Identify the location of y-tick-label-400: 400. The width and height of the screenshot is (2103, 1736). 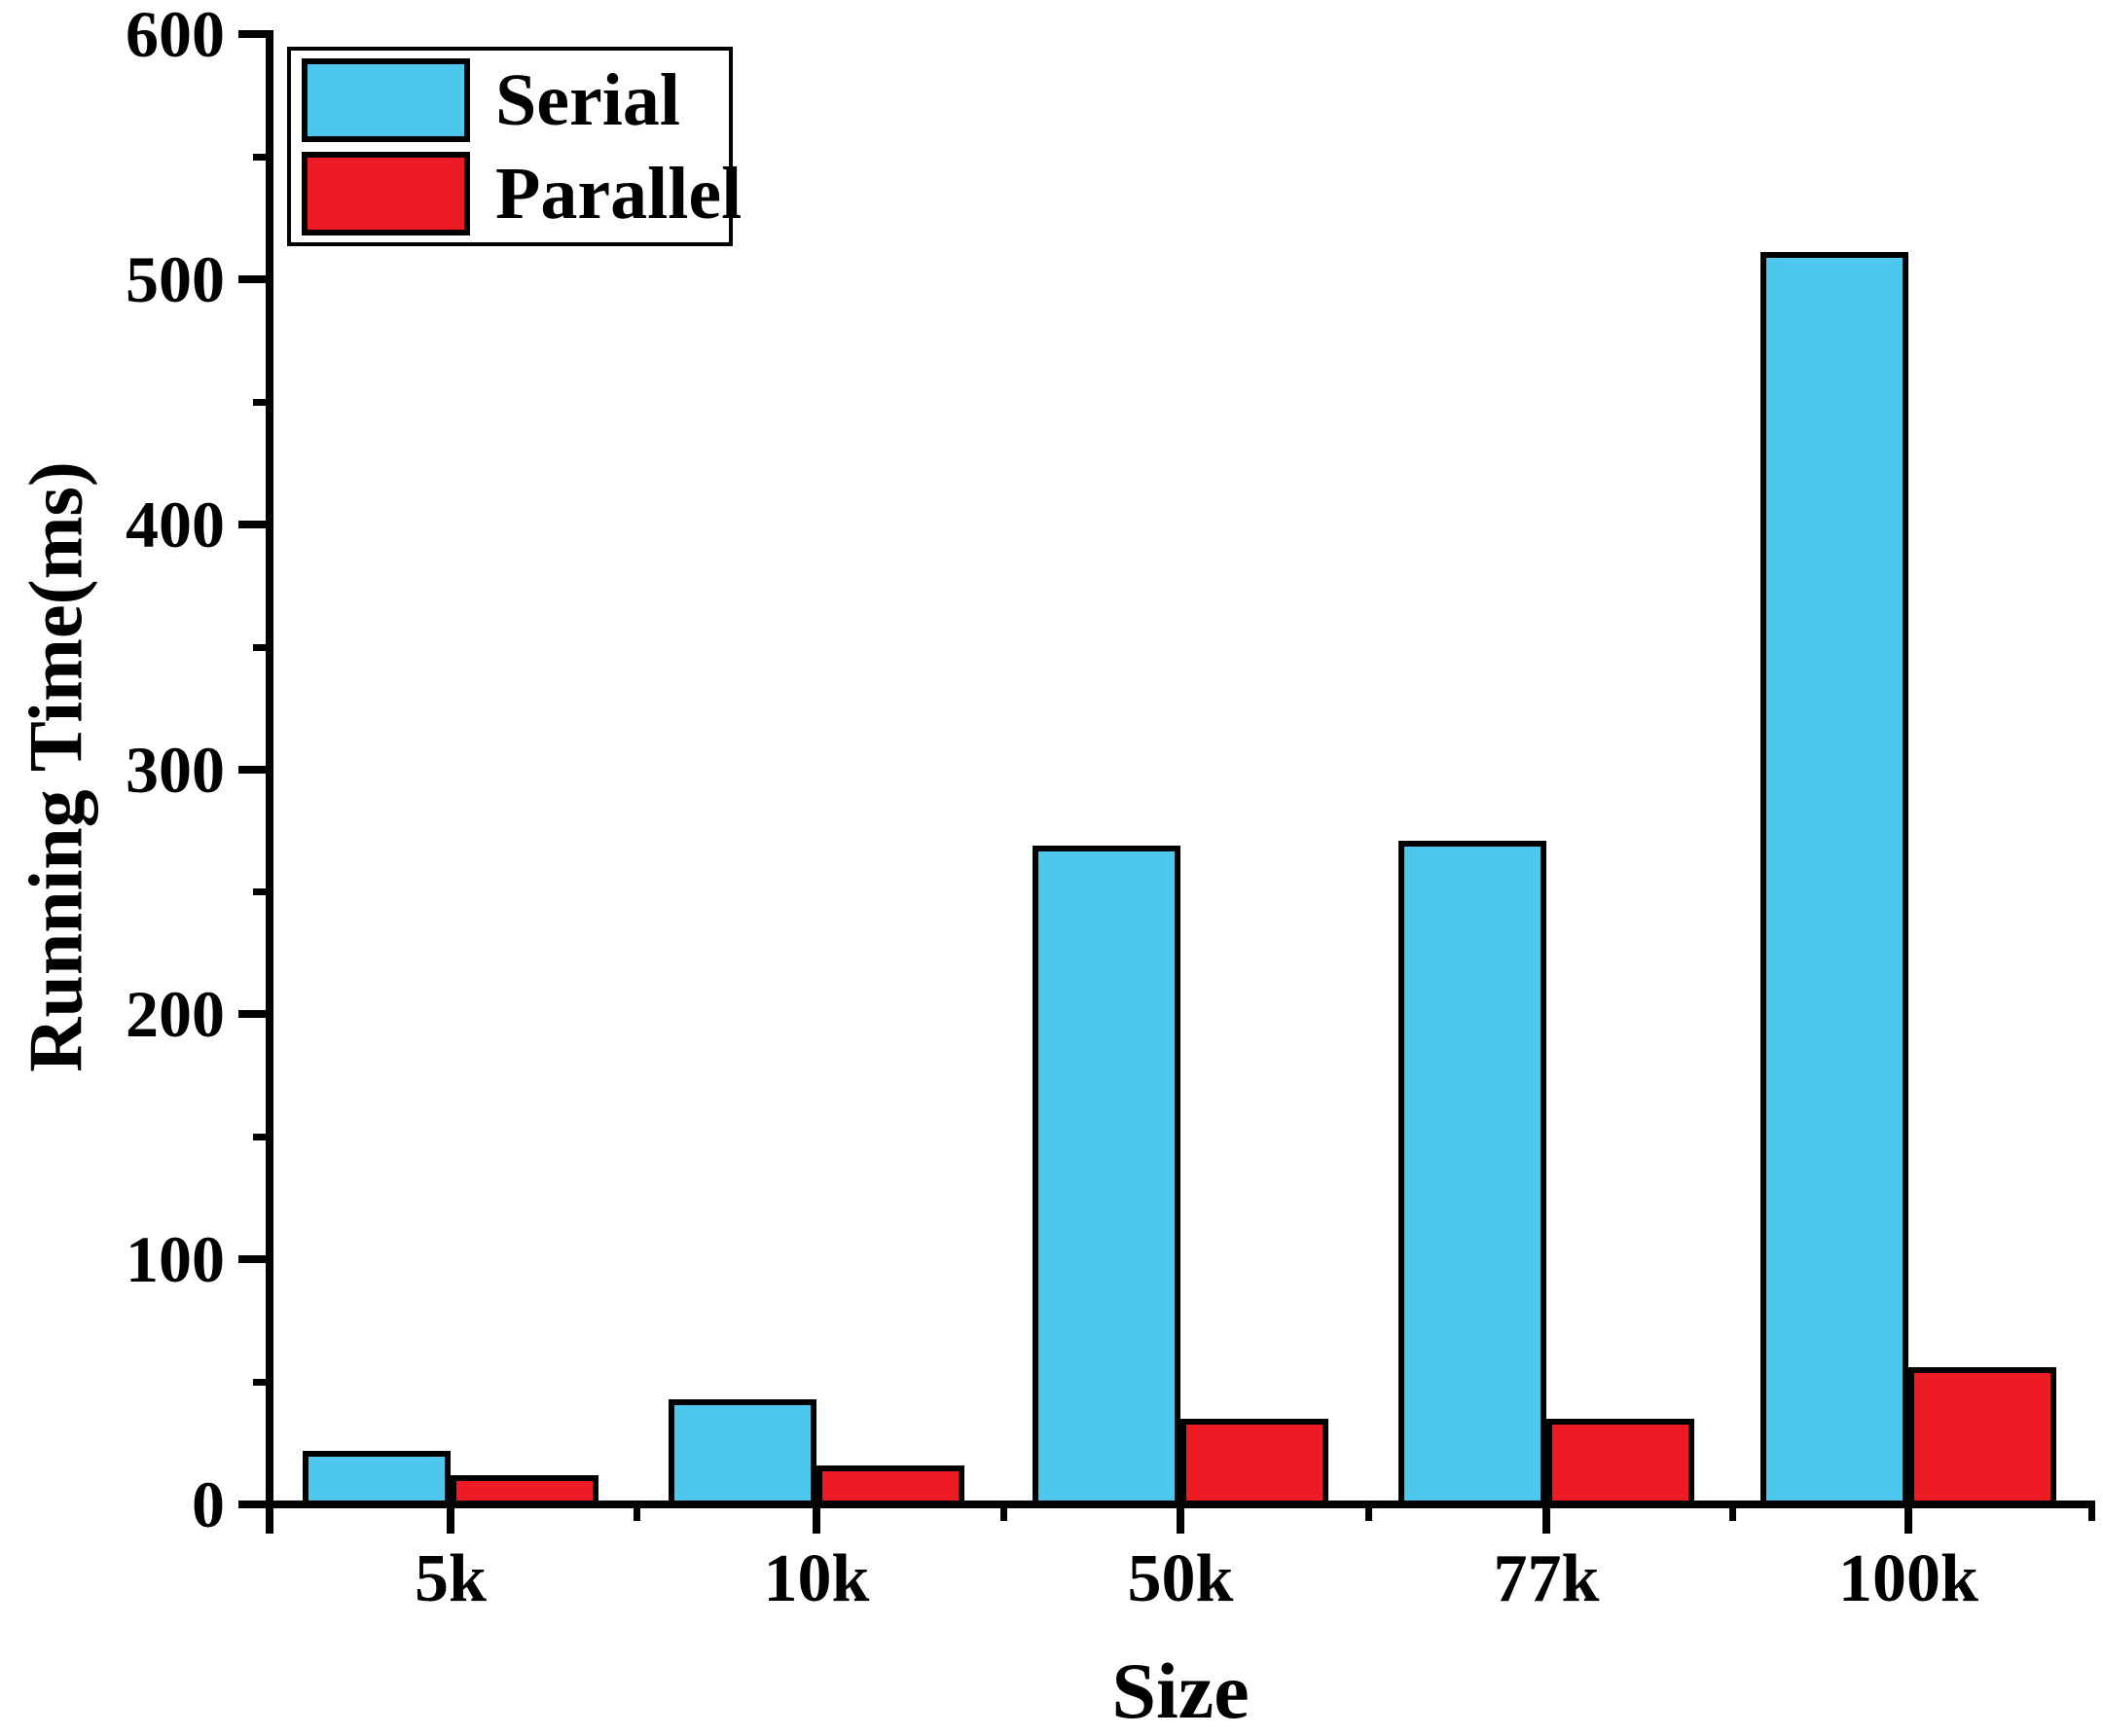
(176, 524).